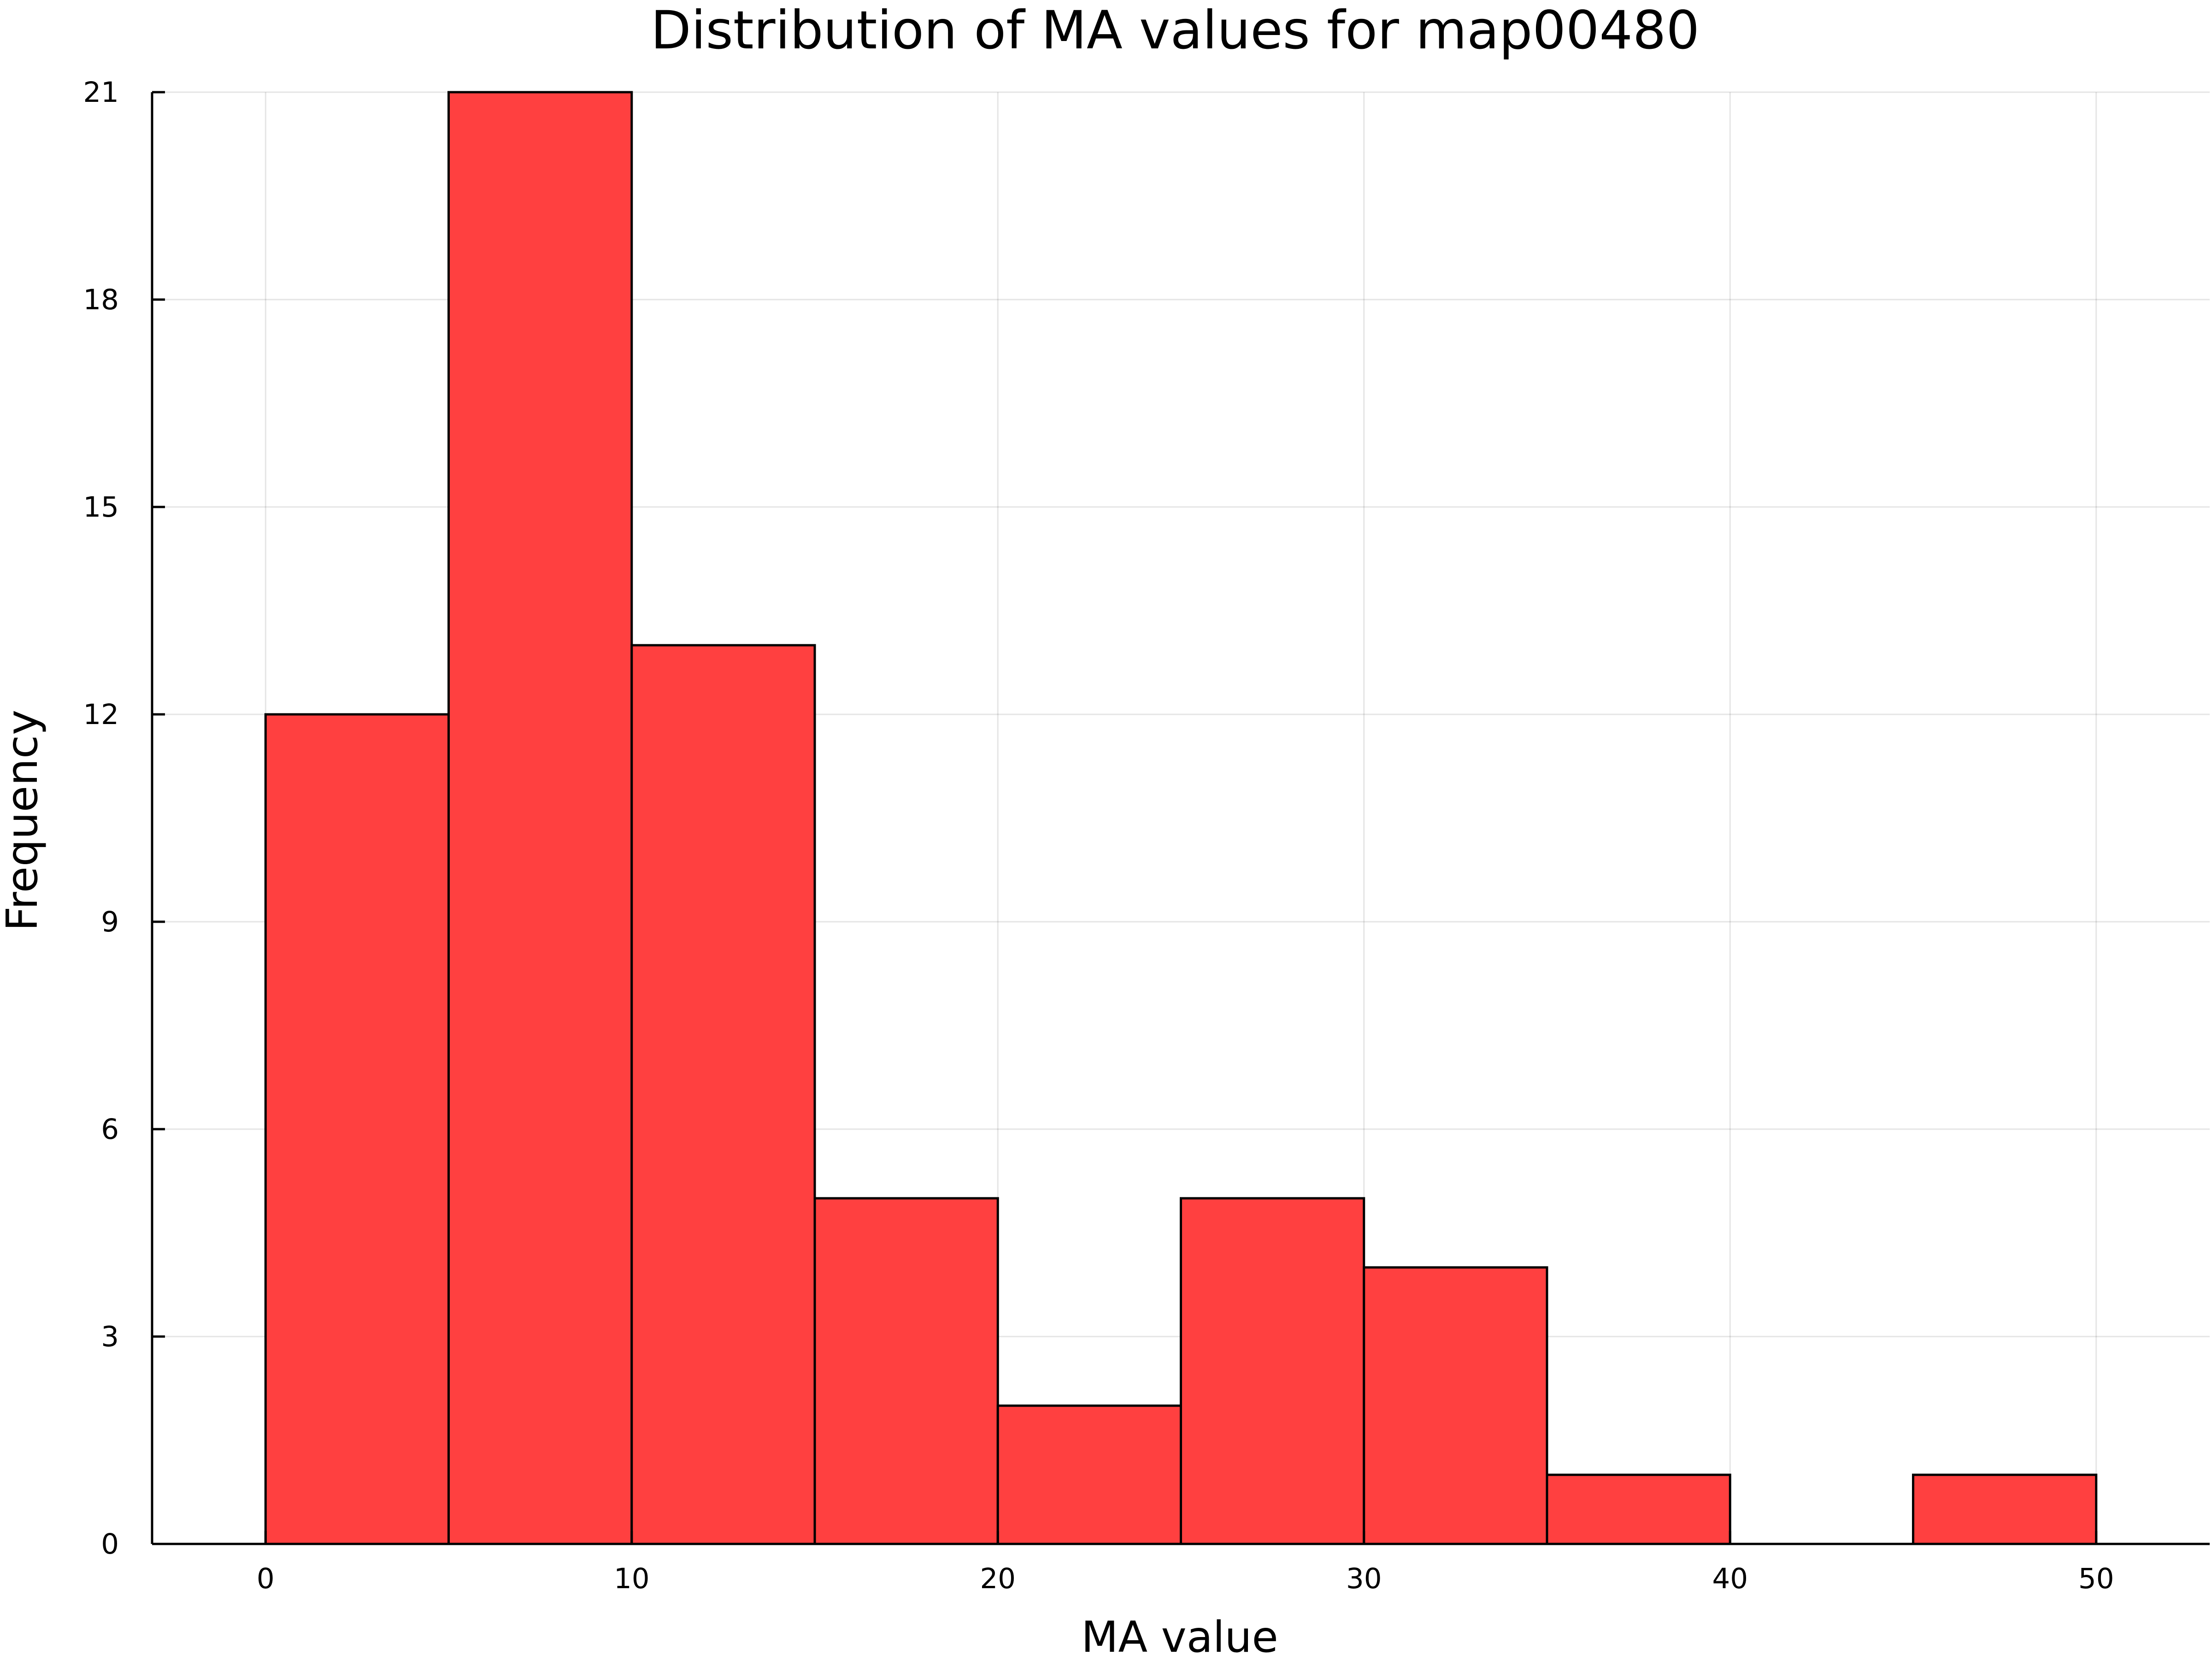  What do you see at coordinates (101, 300) in the screenshot?
I see `y-tick-label: 18` at bounding box center [101, 300].